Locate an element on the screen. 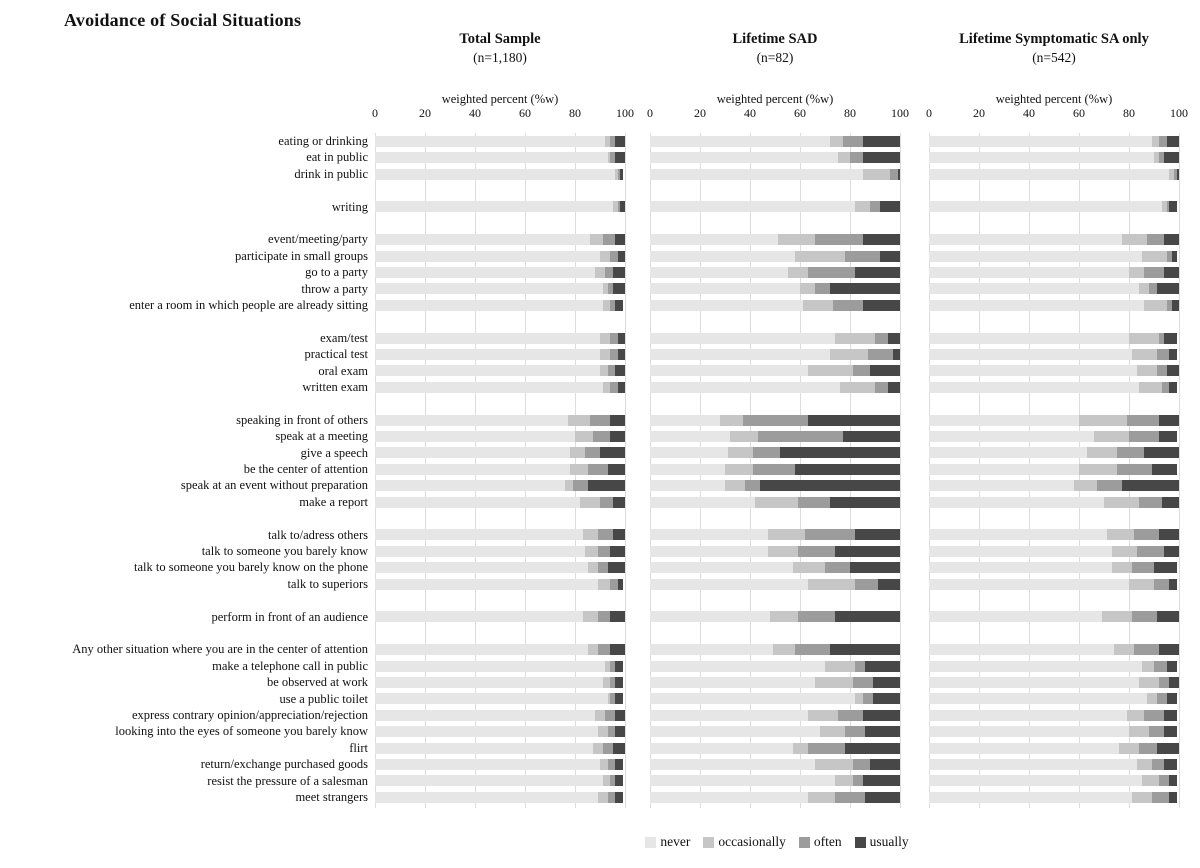  row-label: speaking in front of others is located at coordinates (302, 419).